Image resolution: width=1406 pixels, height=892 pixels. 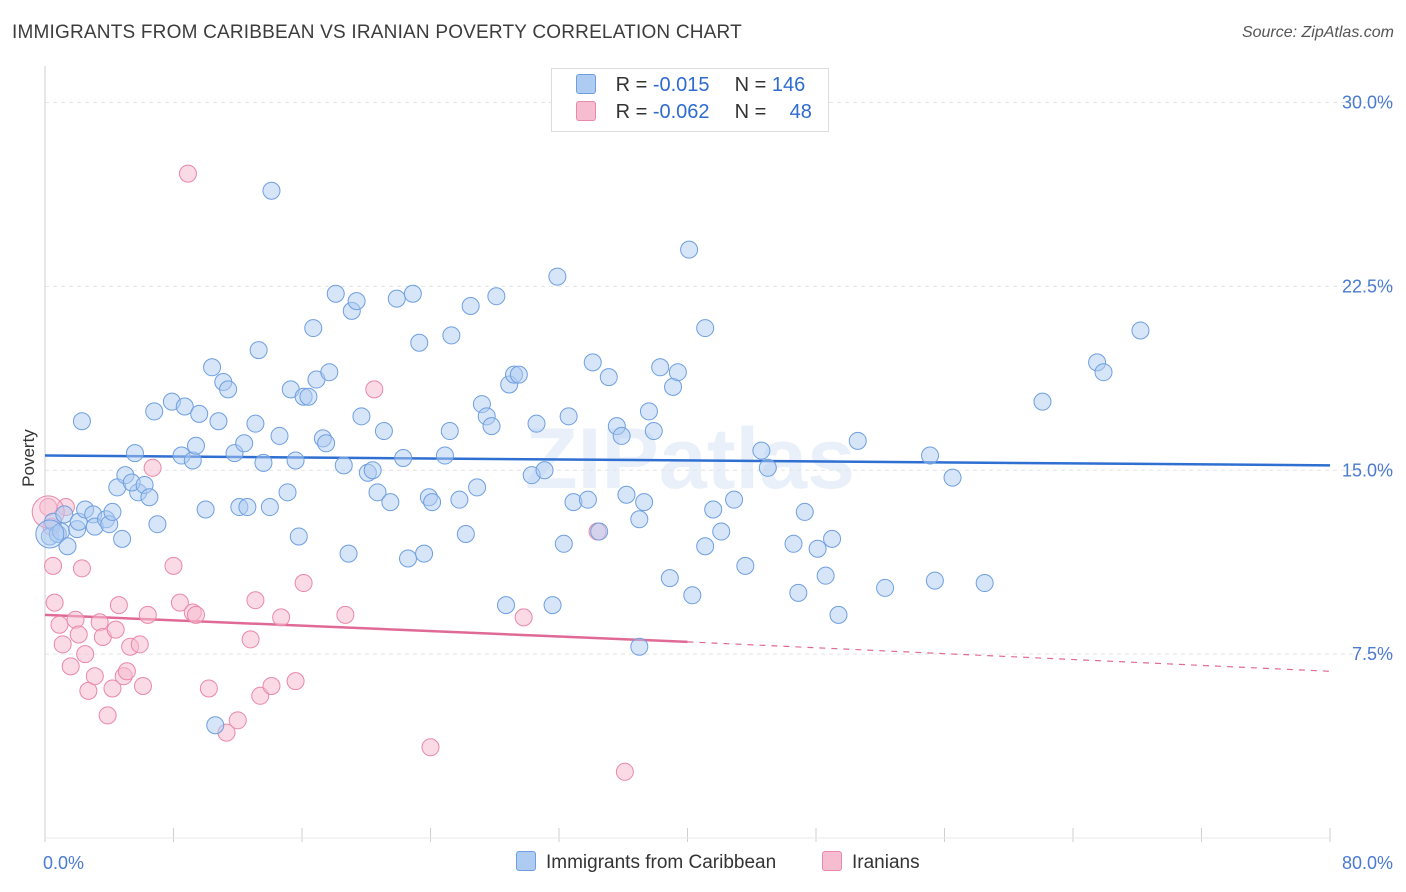 What do you see at coordinates (631, 112) in the screenshot?
I see `legend-r-label: R =` at bounding box center [631, 112].